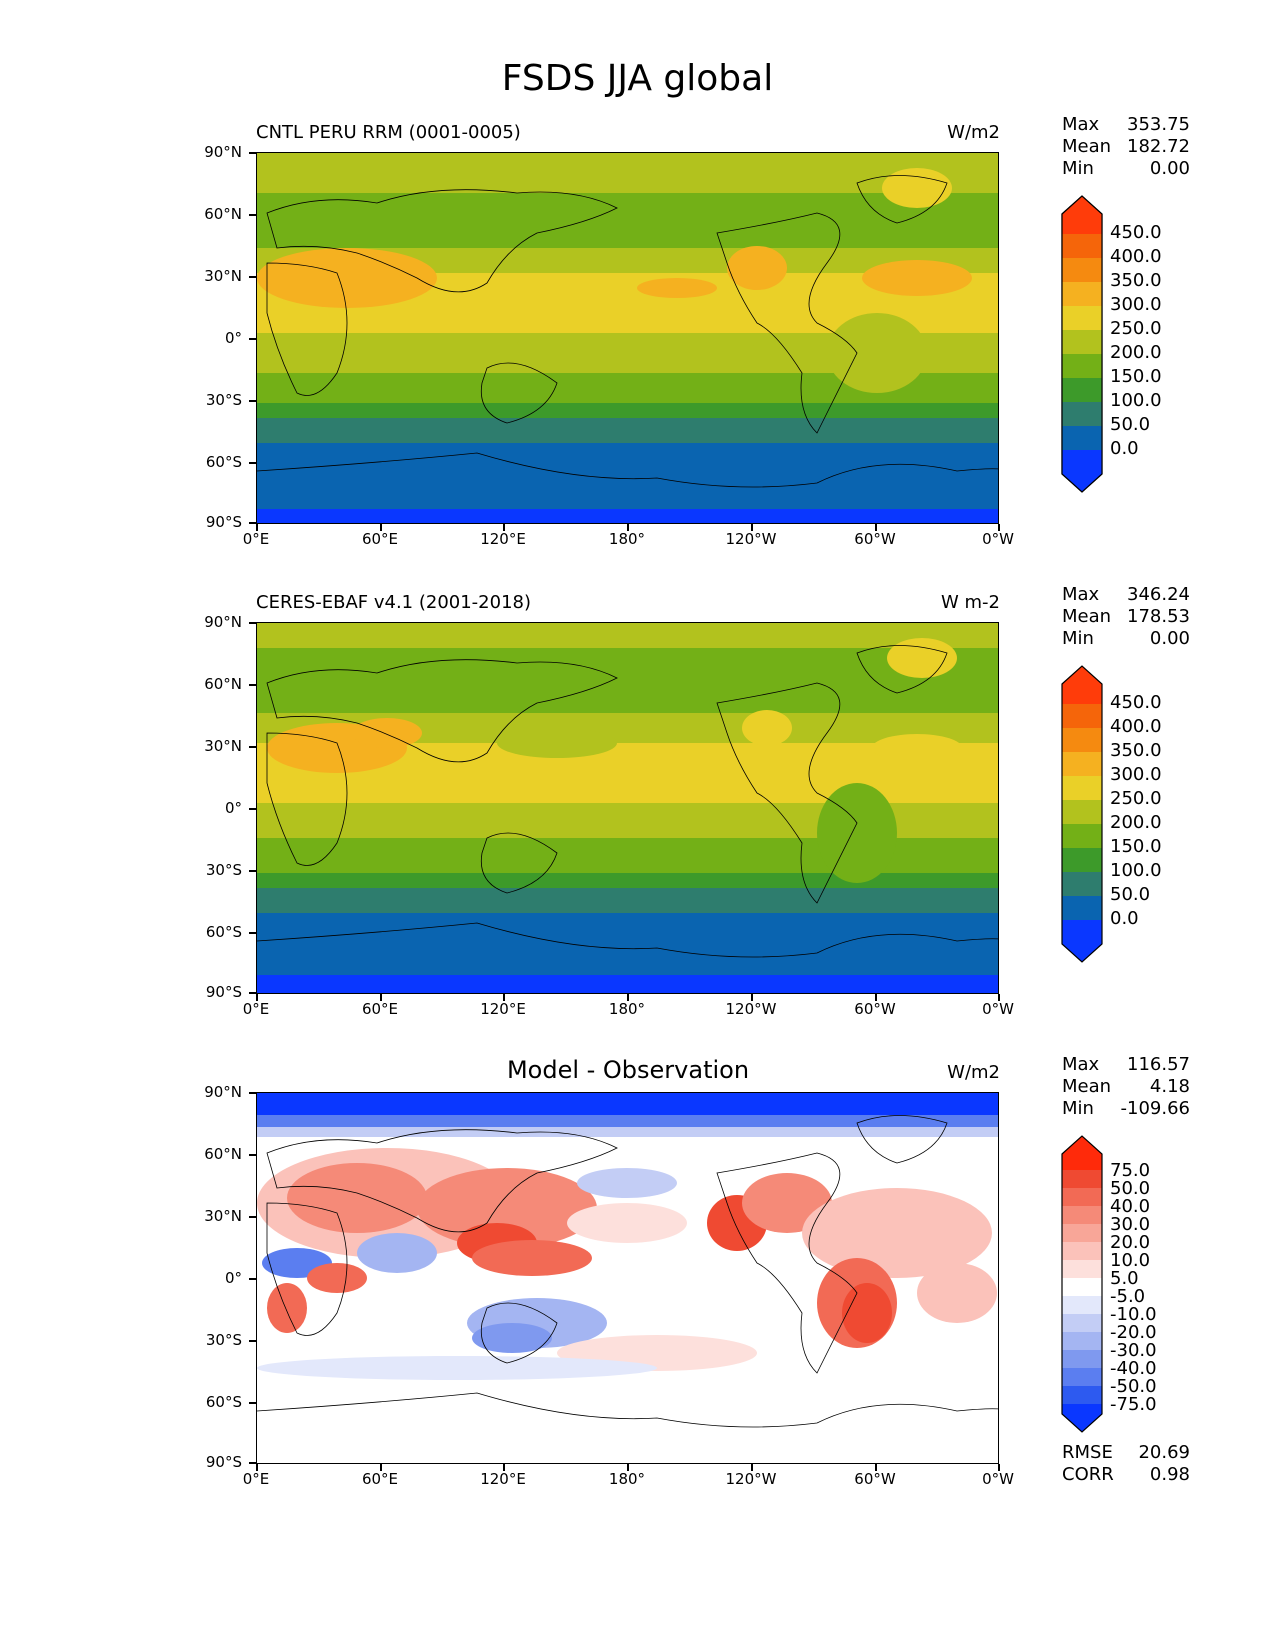 The height and width of the screenshot is (1650, 1275). I want to click on panel-units: W m-2, so click(970, 602).